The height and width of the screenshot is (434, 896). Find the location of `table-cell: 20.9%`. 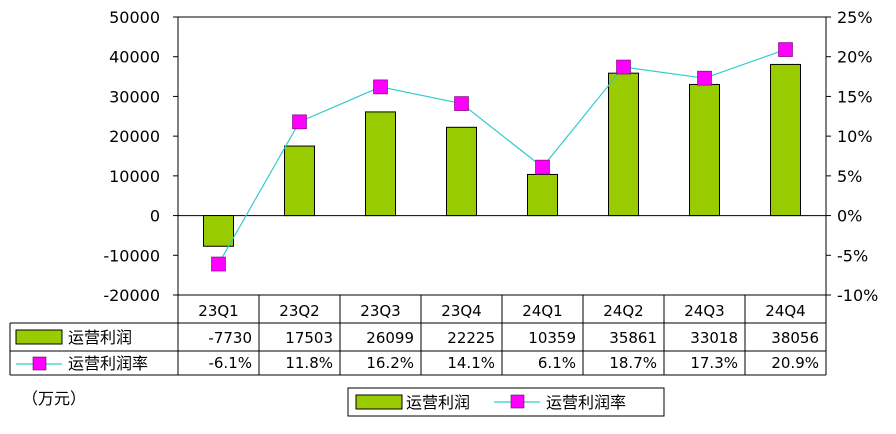

table-cell: 20.9% is located at coordinates (795, 363).